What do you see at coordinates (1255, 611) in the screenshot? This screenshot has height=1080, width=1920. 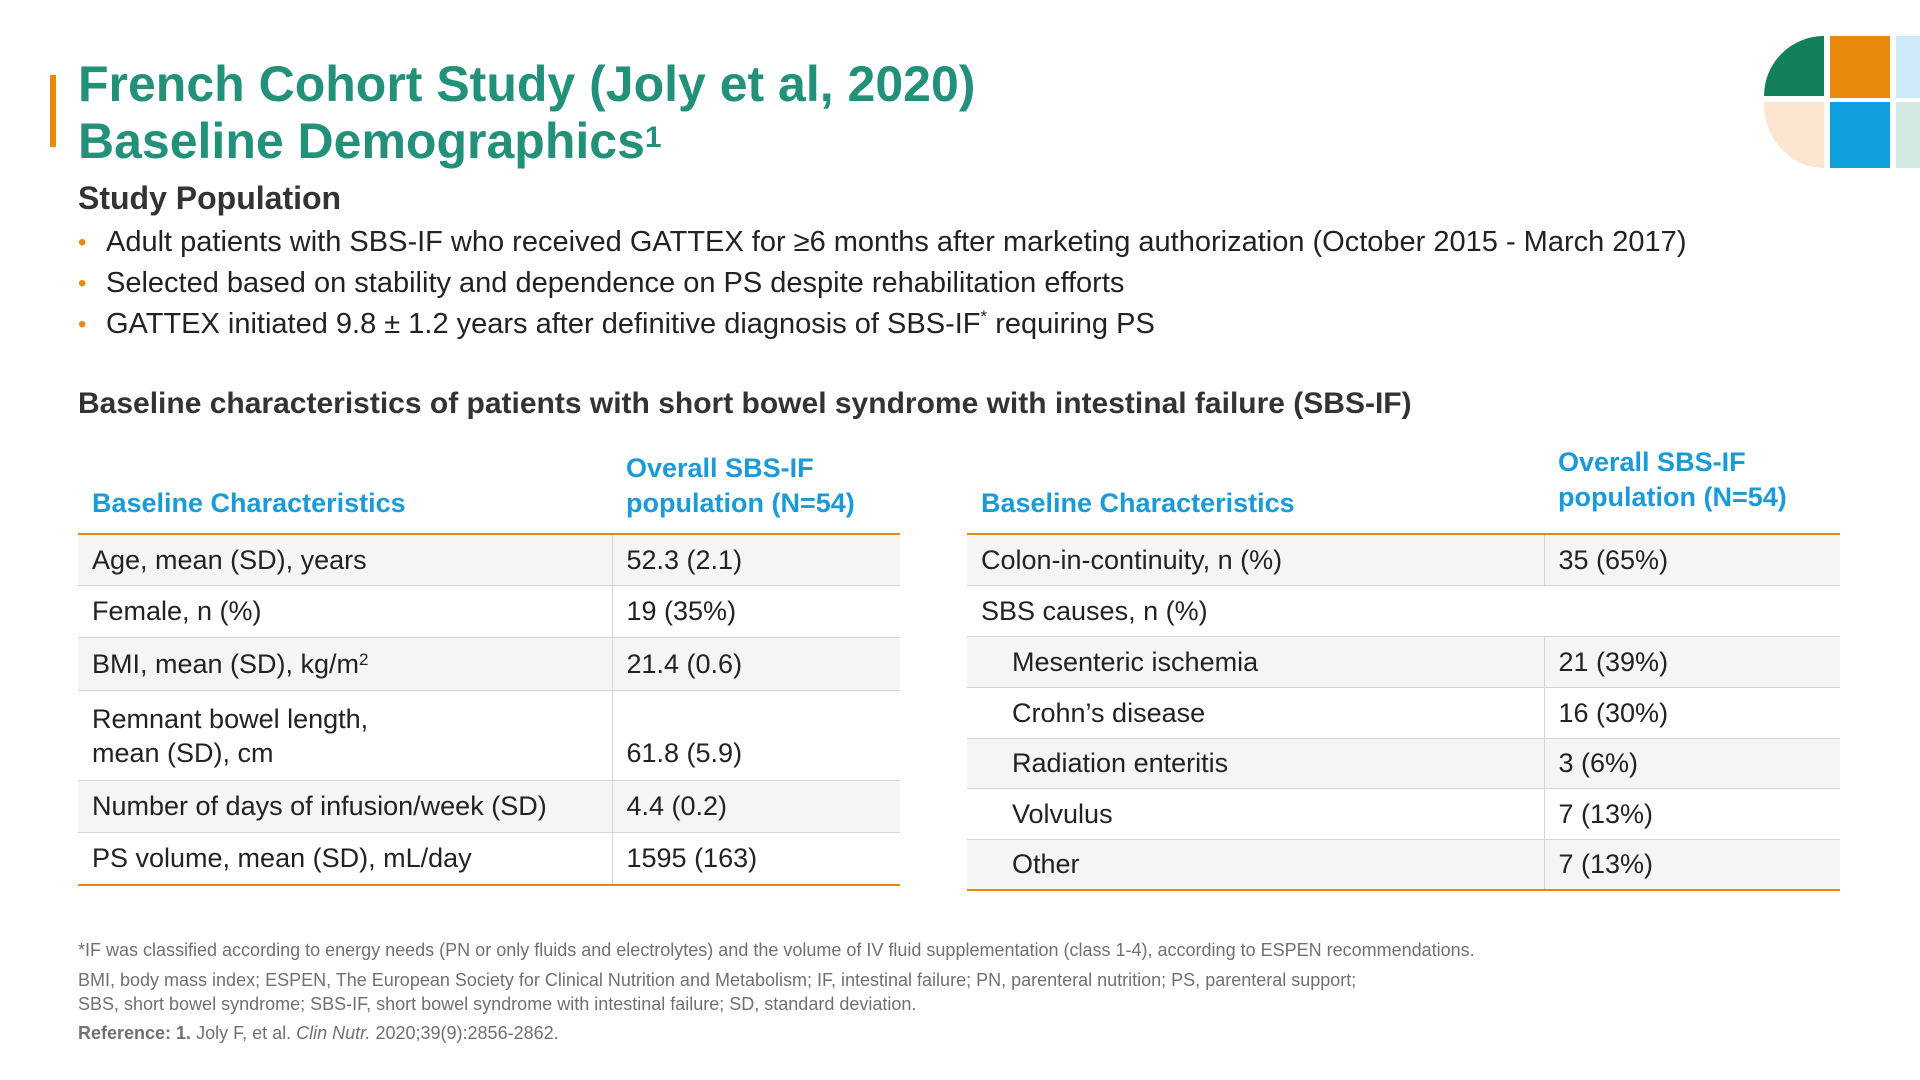 I see `row-label: SBS causes, n (%)` at bounding box center [1255, 611].